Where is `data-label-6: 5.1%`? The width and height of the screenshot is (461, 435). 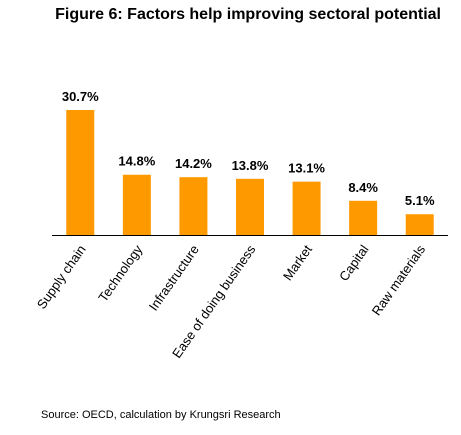
data-label-6: 5.1% is located at coordinates (420, 200).